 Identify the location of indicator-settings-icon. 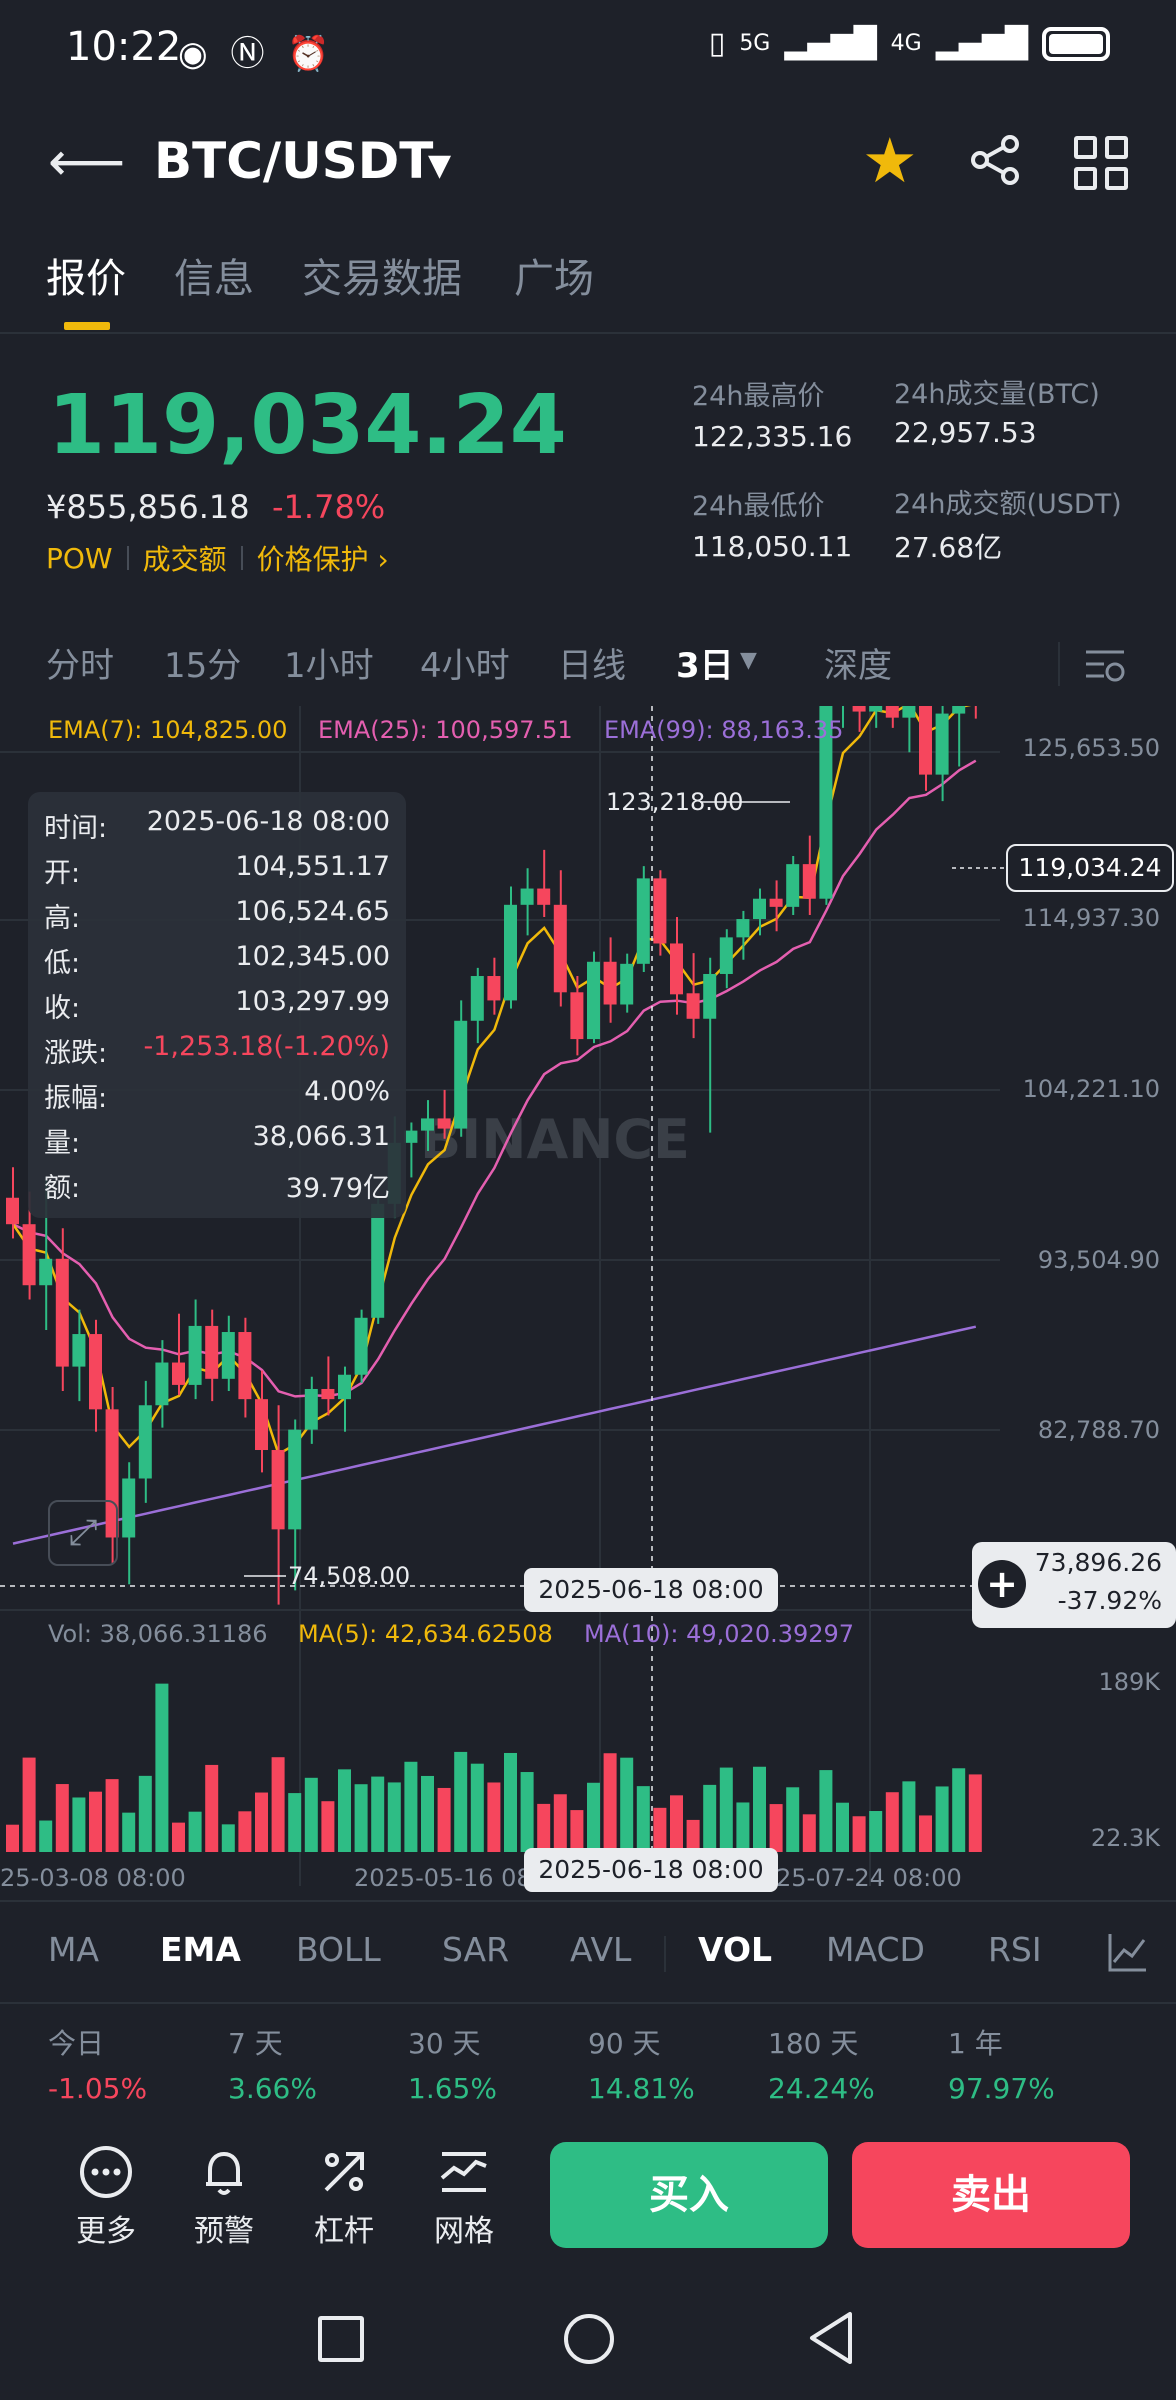
(1128, 1954).